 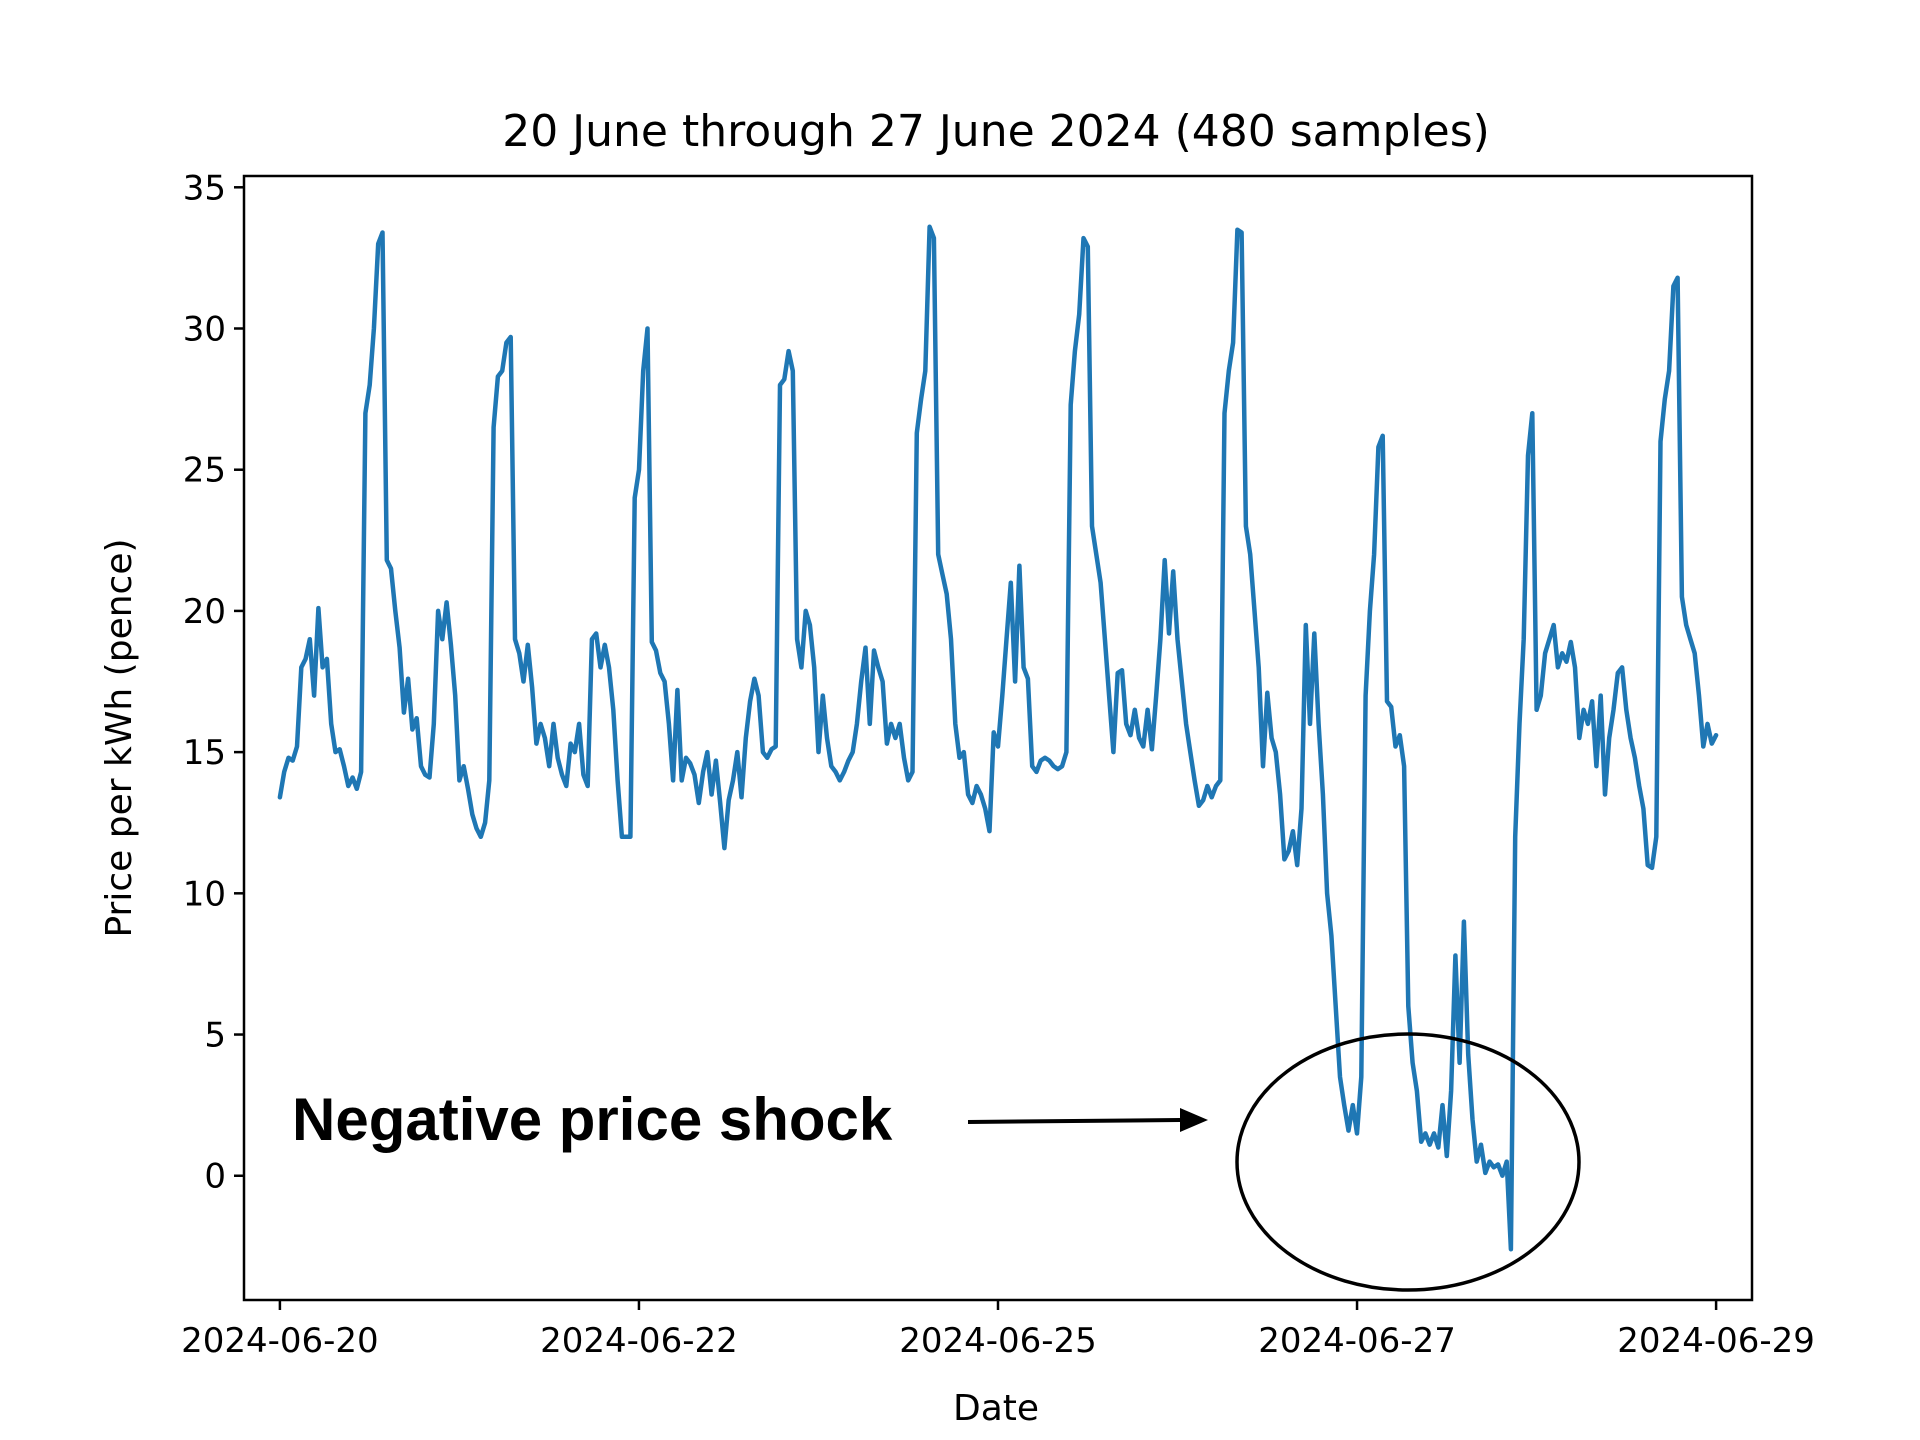 What do you see at coordinates (998, 1341) in the screenshot?
I see `x-tick-label: 2024-06-25` at bounding box center [998, 1341].